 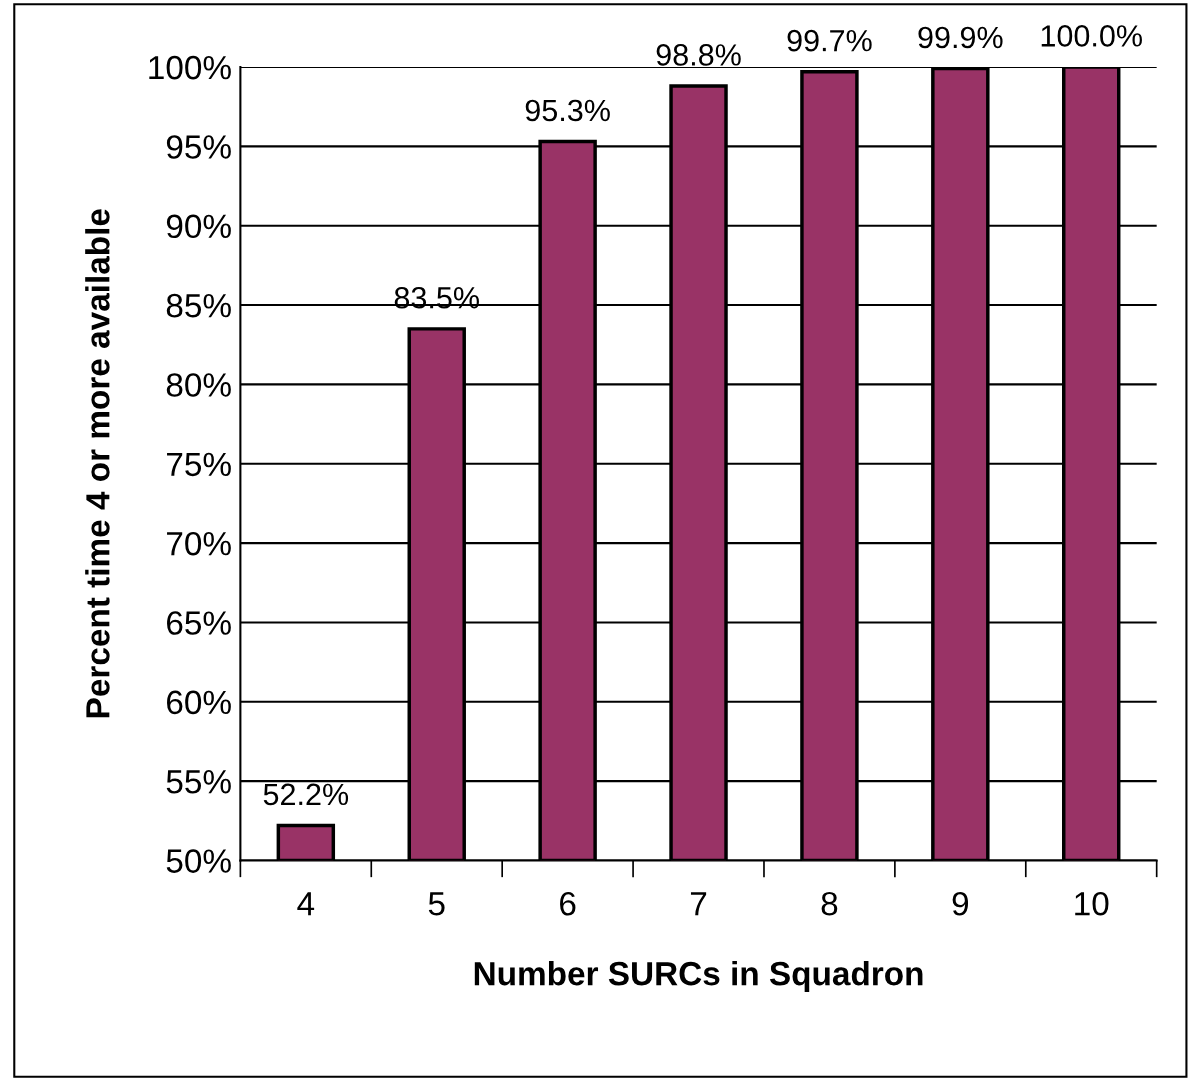 What do you see at coordinates (198, 861) in the screenshot?
I see `y-tick-label: 50%` at bounding box center [198, 861].